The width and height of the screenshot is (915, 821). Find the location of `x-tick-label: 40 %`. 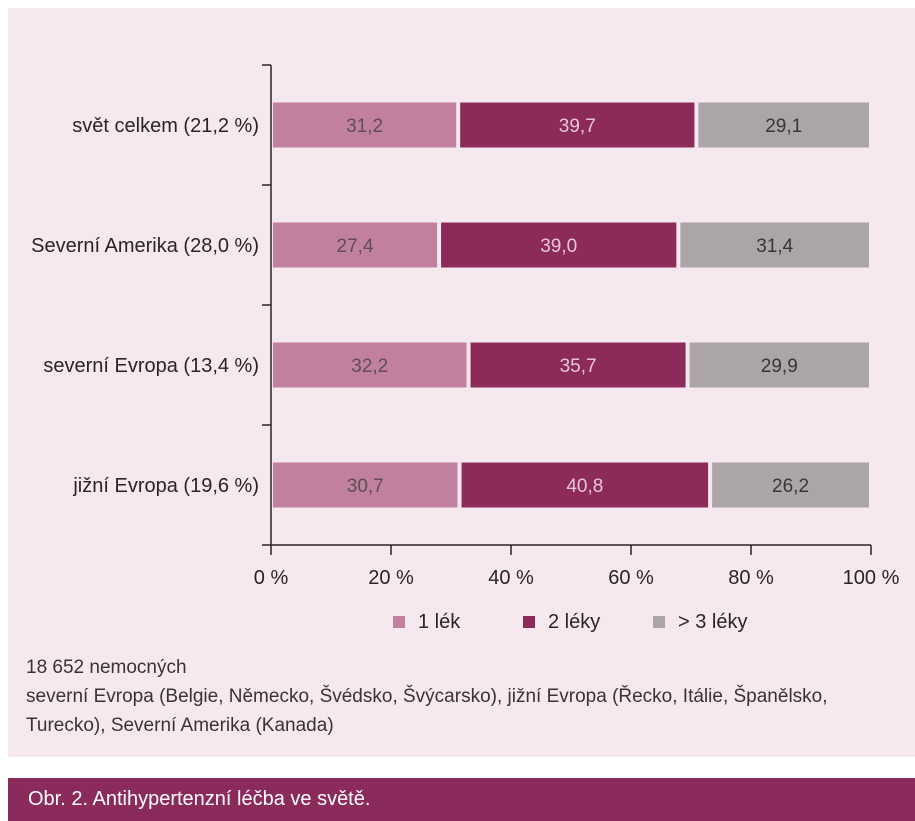

x-tick-label: 40 % is located at coordinates (511, 578).